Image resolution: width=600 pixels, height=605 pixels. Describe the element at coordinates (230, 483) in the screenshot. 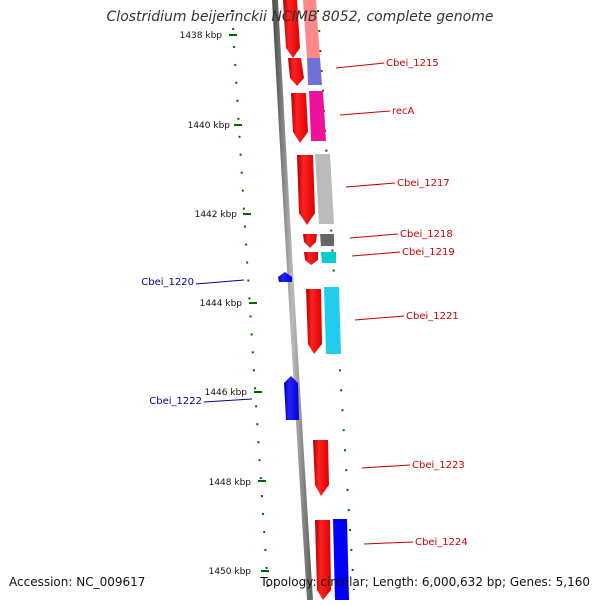

I see `ruler-tick-label: 1448 kbp` at that location.